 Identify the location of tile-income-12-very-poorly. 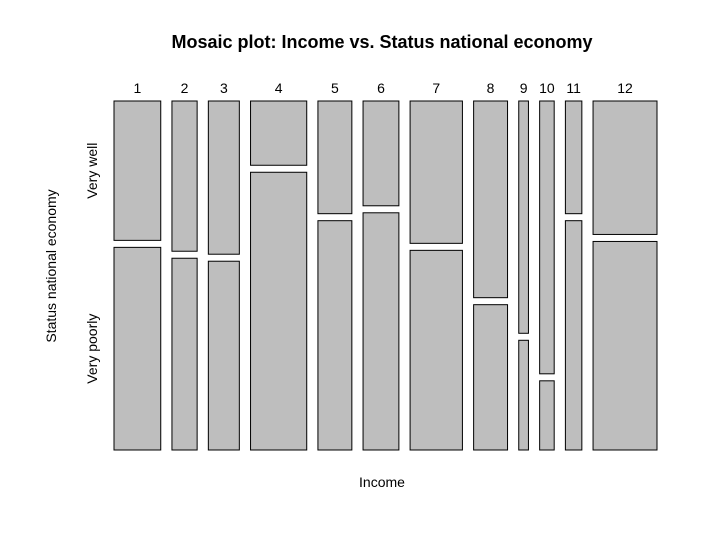
(625, 345).